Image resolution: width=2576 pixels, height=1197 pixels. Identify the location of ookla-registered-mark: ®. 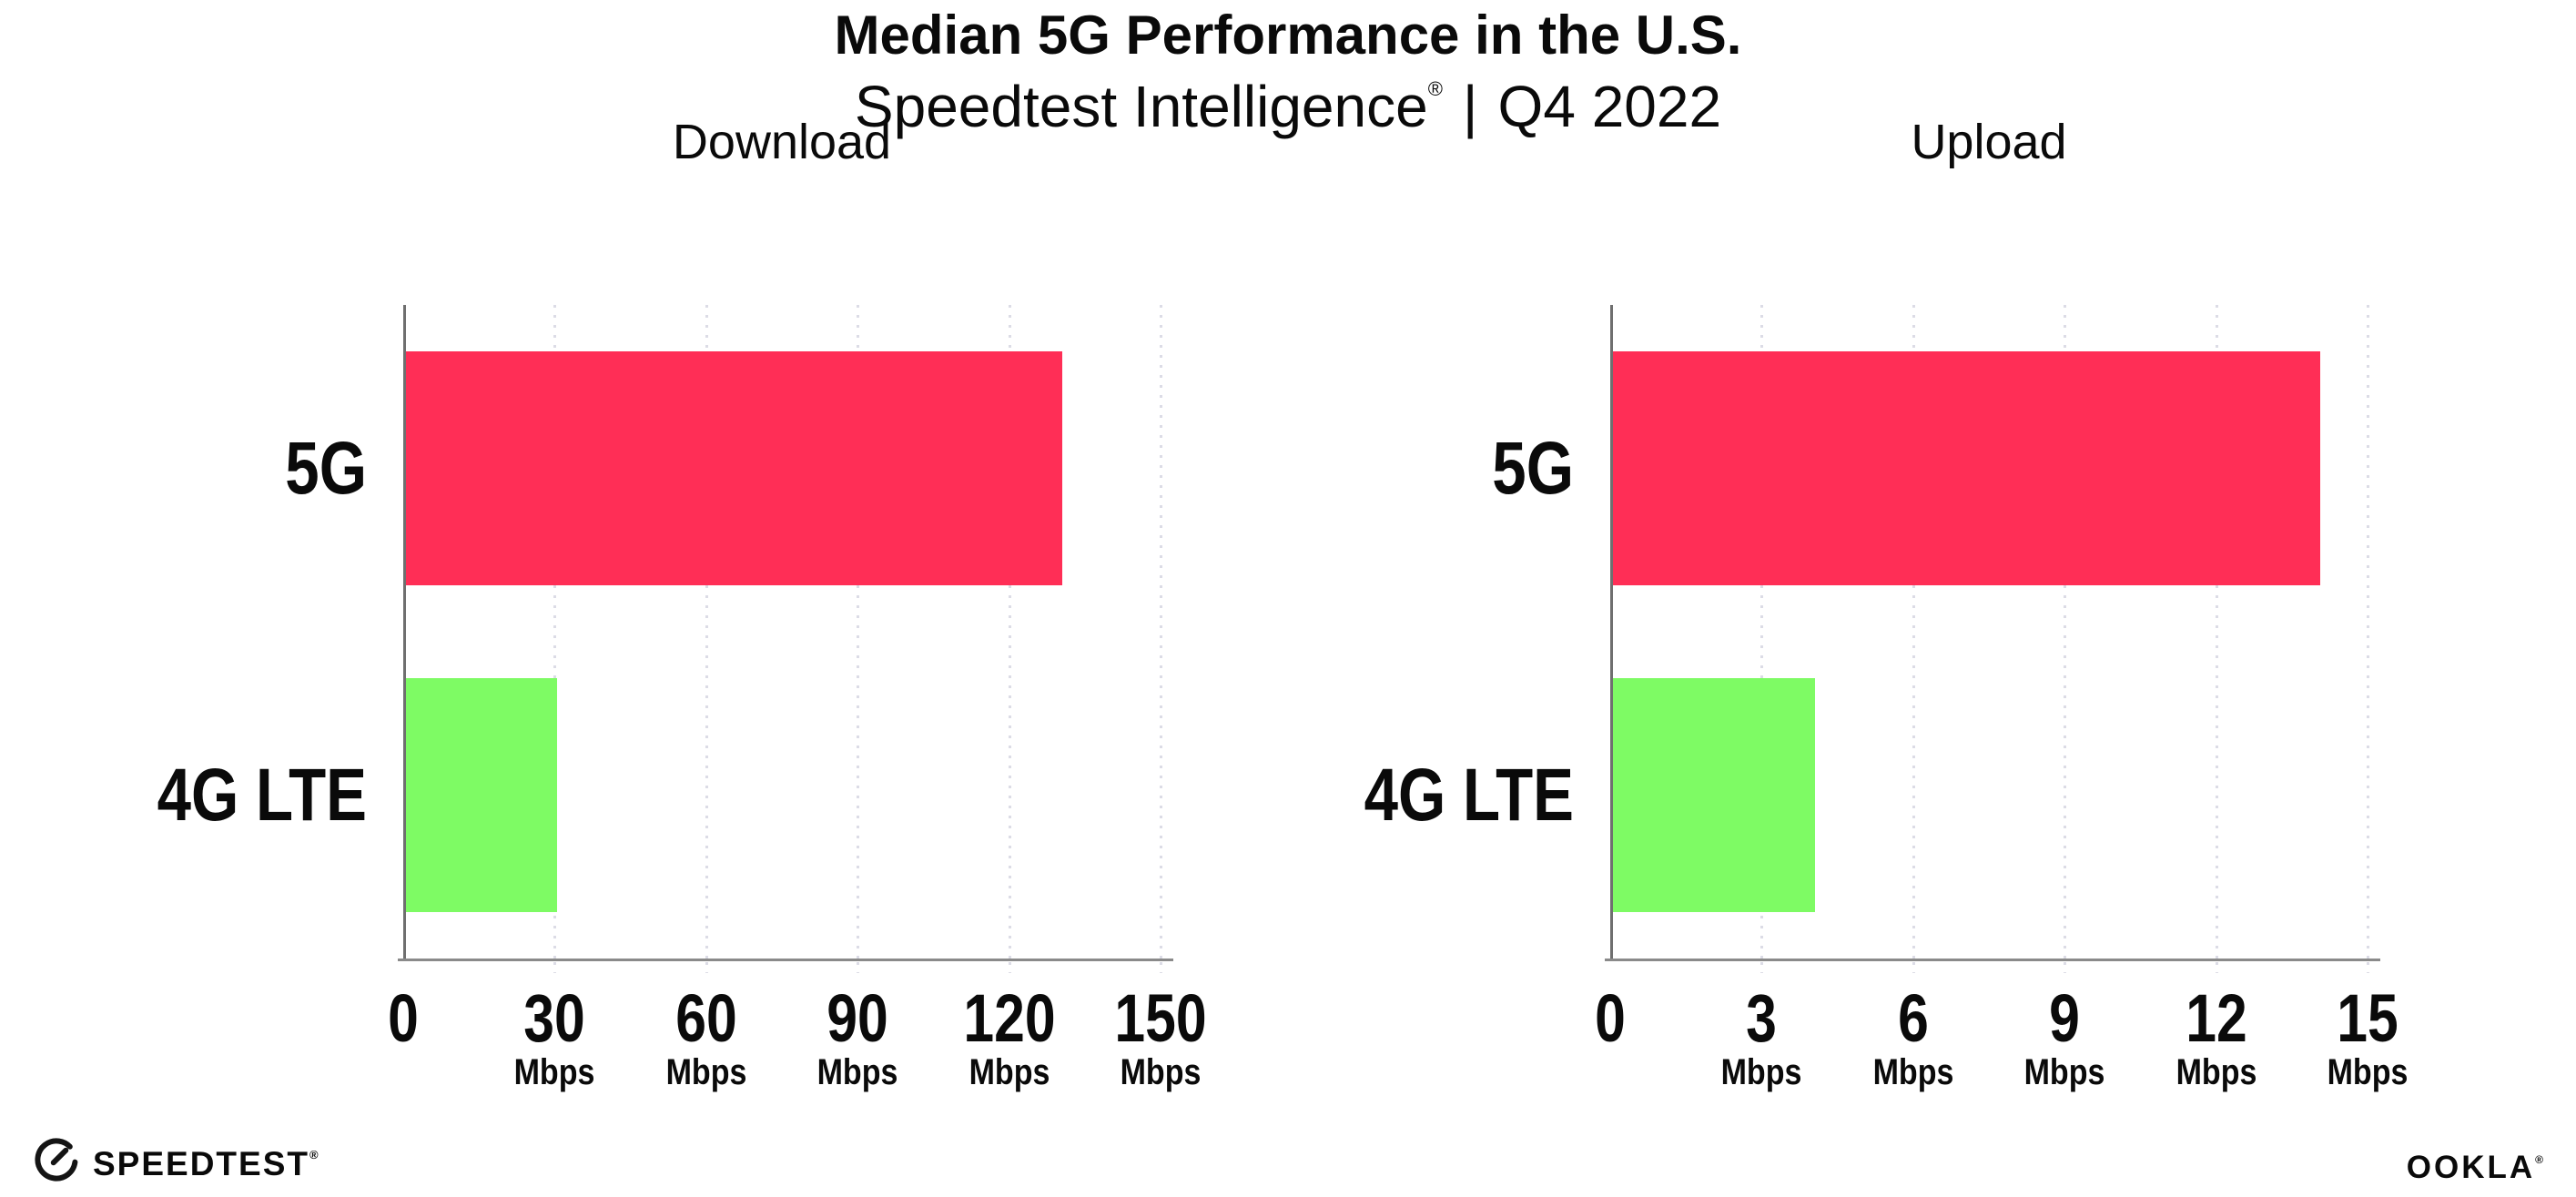
(2539, 1159).